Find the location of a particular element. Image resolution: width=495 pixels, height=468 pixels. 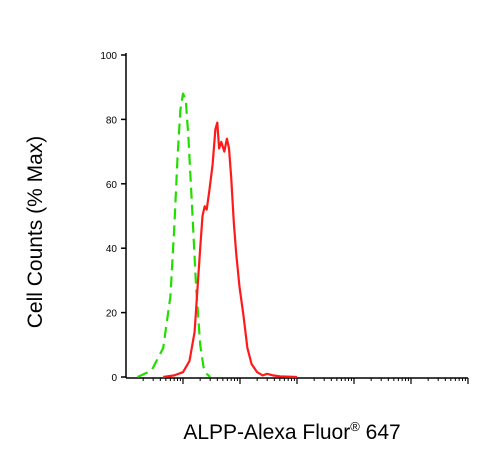

x-axis-title-superscript: ® is located at coordinates (355, 426).